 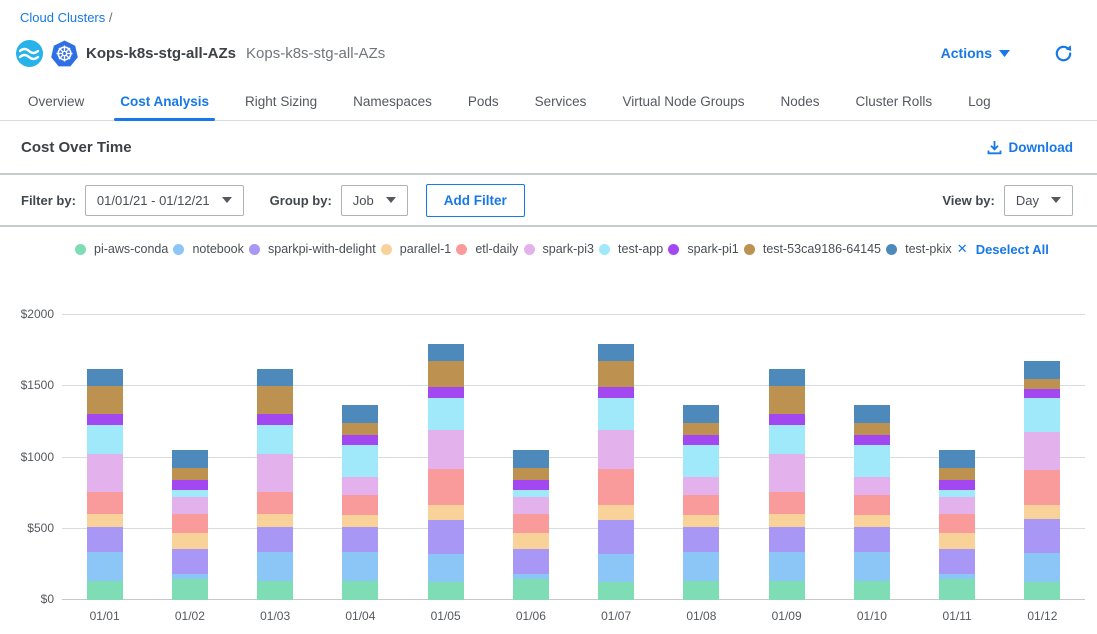 I want to click on stacked-bar-01/07, so click(x=616, y=471).